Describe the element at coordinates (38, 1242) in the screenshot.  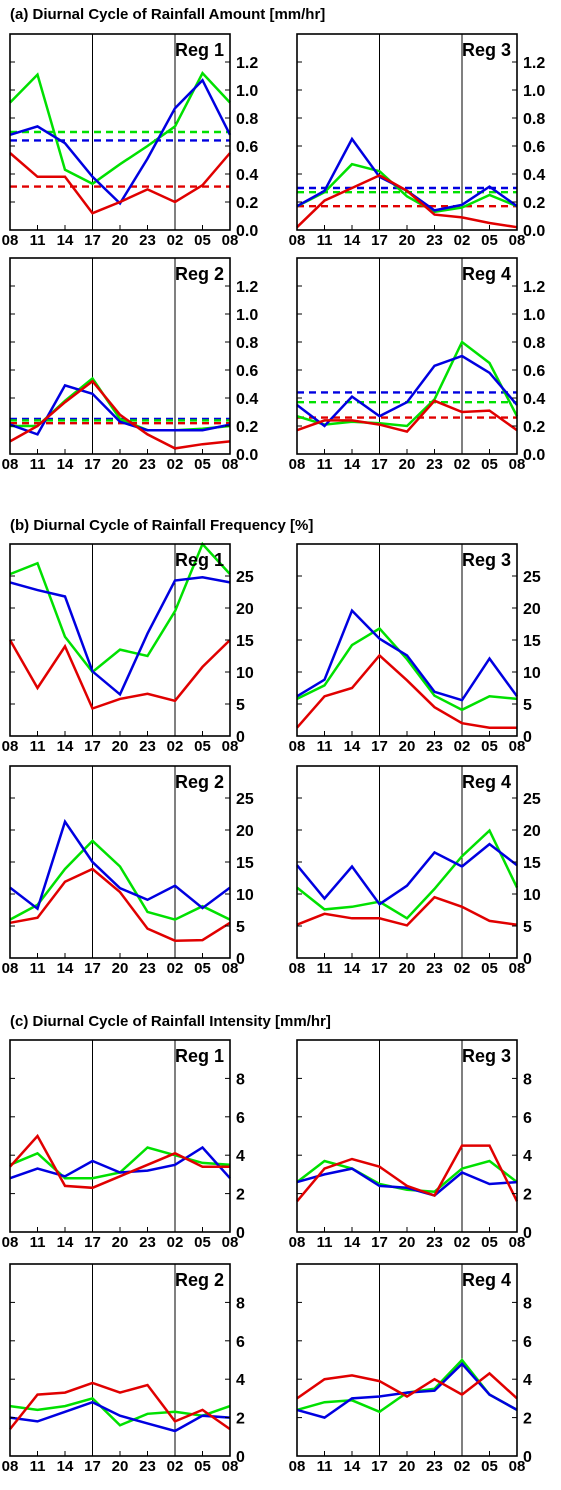
I see `section-c-reg-1-x-tick-label: 11` at that location.